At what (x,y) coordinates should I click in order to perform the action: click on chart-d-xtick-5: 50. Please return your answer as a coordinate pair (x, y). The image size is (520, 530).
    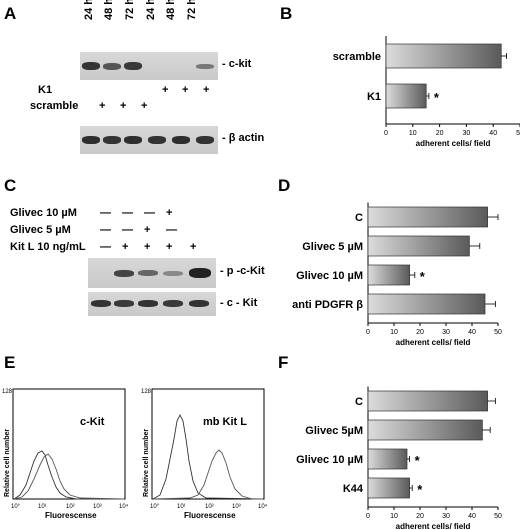
    Looking at the image, I should click on (498, 332).